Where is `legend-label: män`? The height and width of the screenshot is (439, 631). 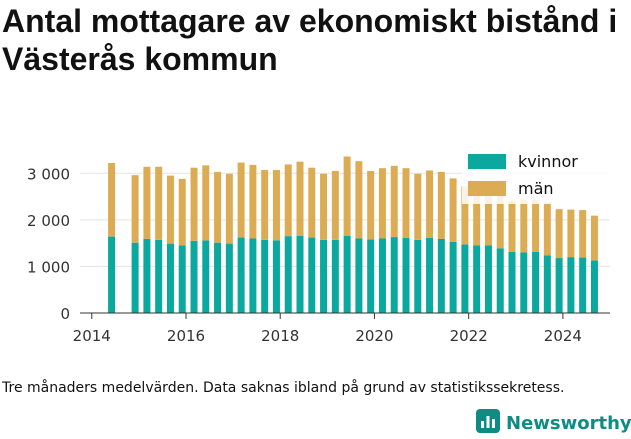
legend-label: män is located at coordinates (536, 188).